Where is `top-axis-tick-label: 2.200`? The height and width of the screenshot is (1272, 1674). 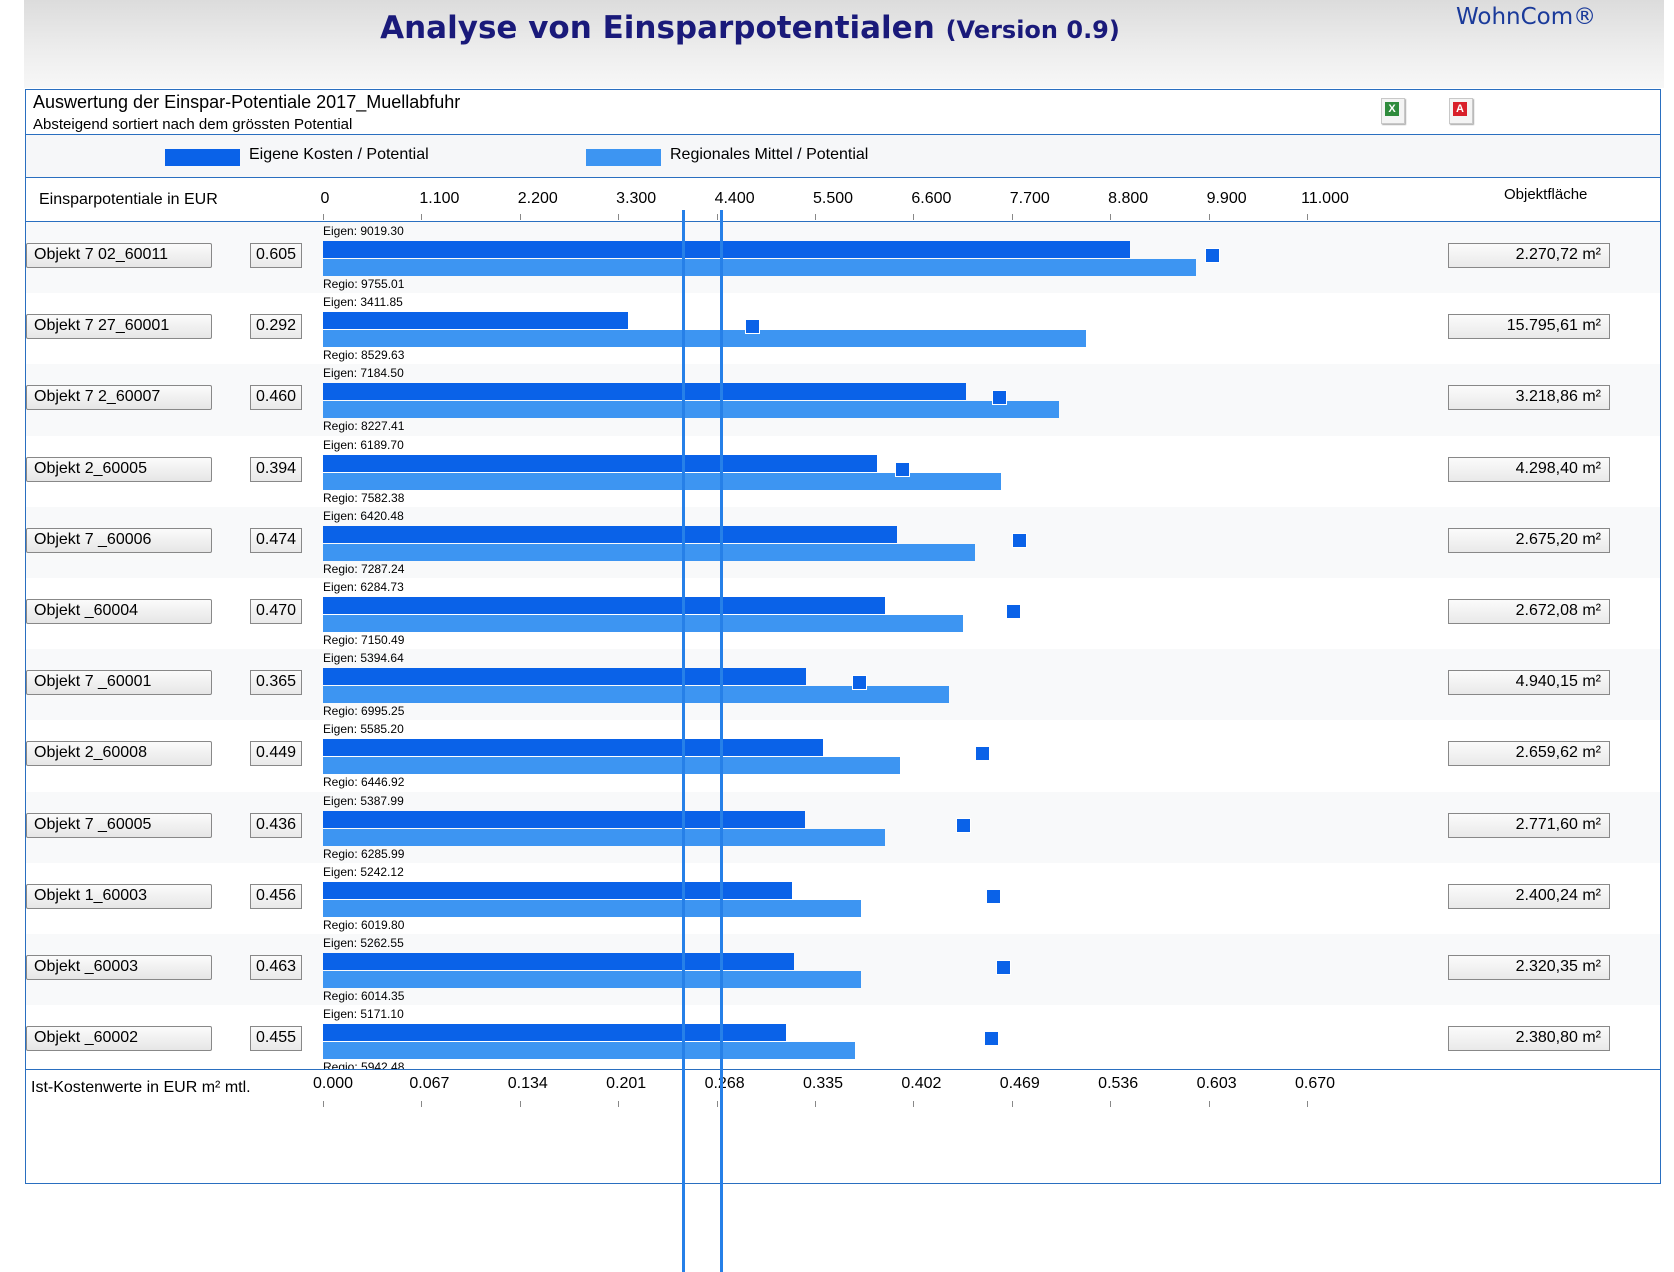 top-axis-tick-label: 2.200 is located at coordinates (537, 198).